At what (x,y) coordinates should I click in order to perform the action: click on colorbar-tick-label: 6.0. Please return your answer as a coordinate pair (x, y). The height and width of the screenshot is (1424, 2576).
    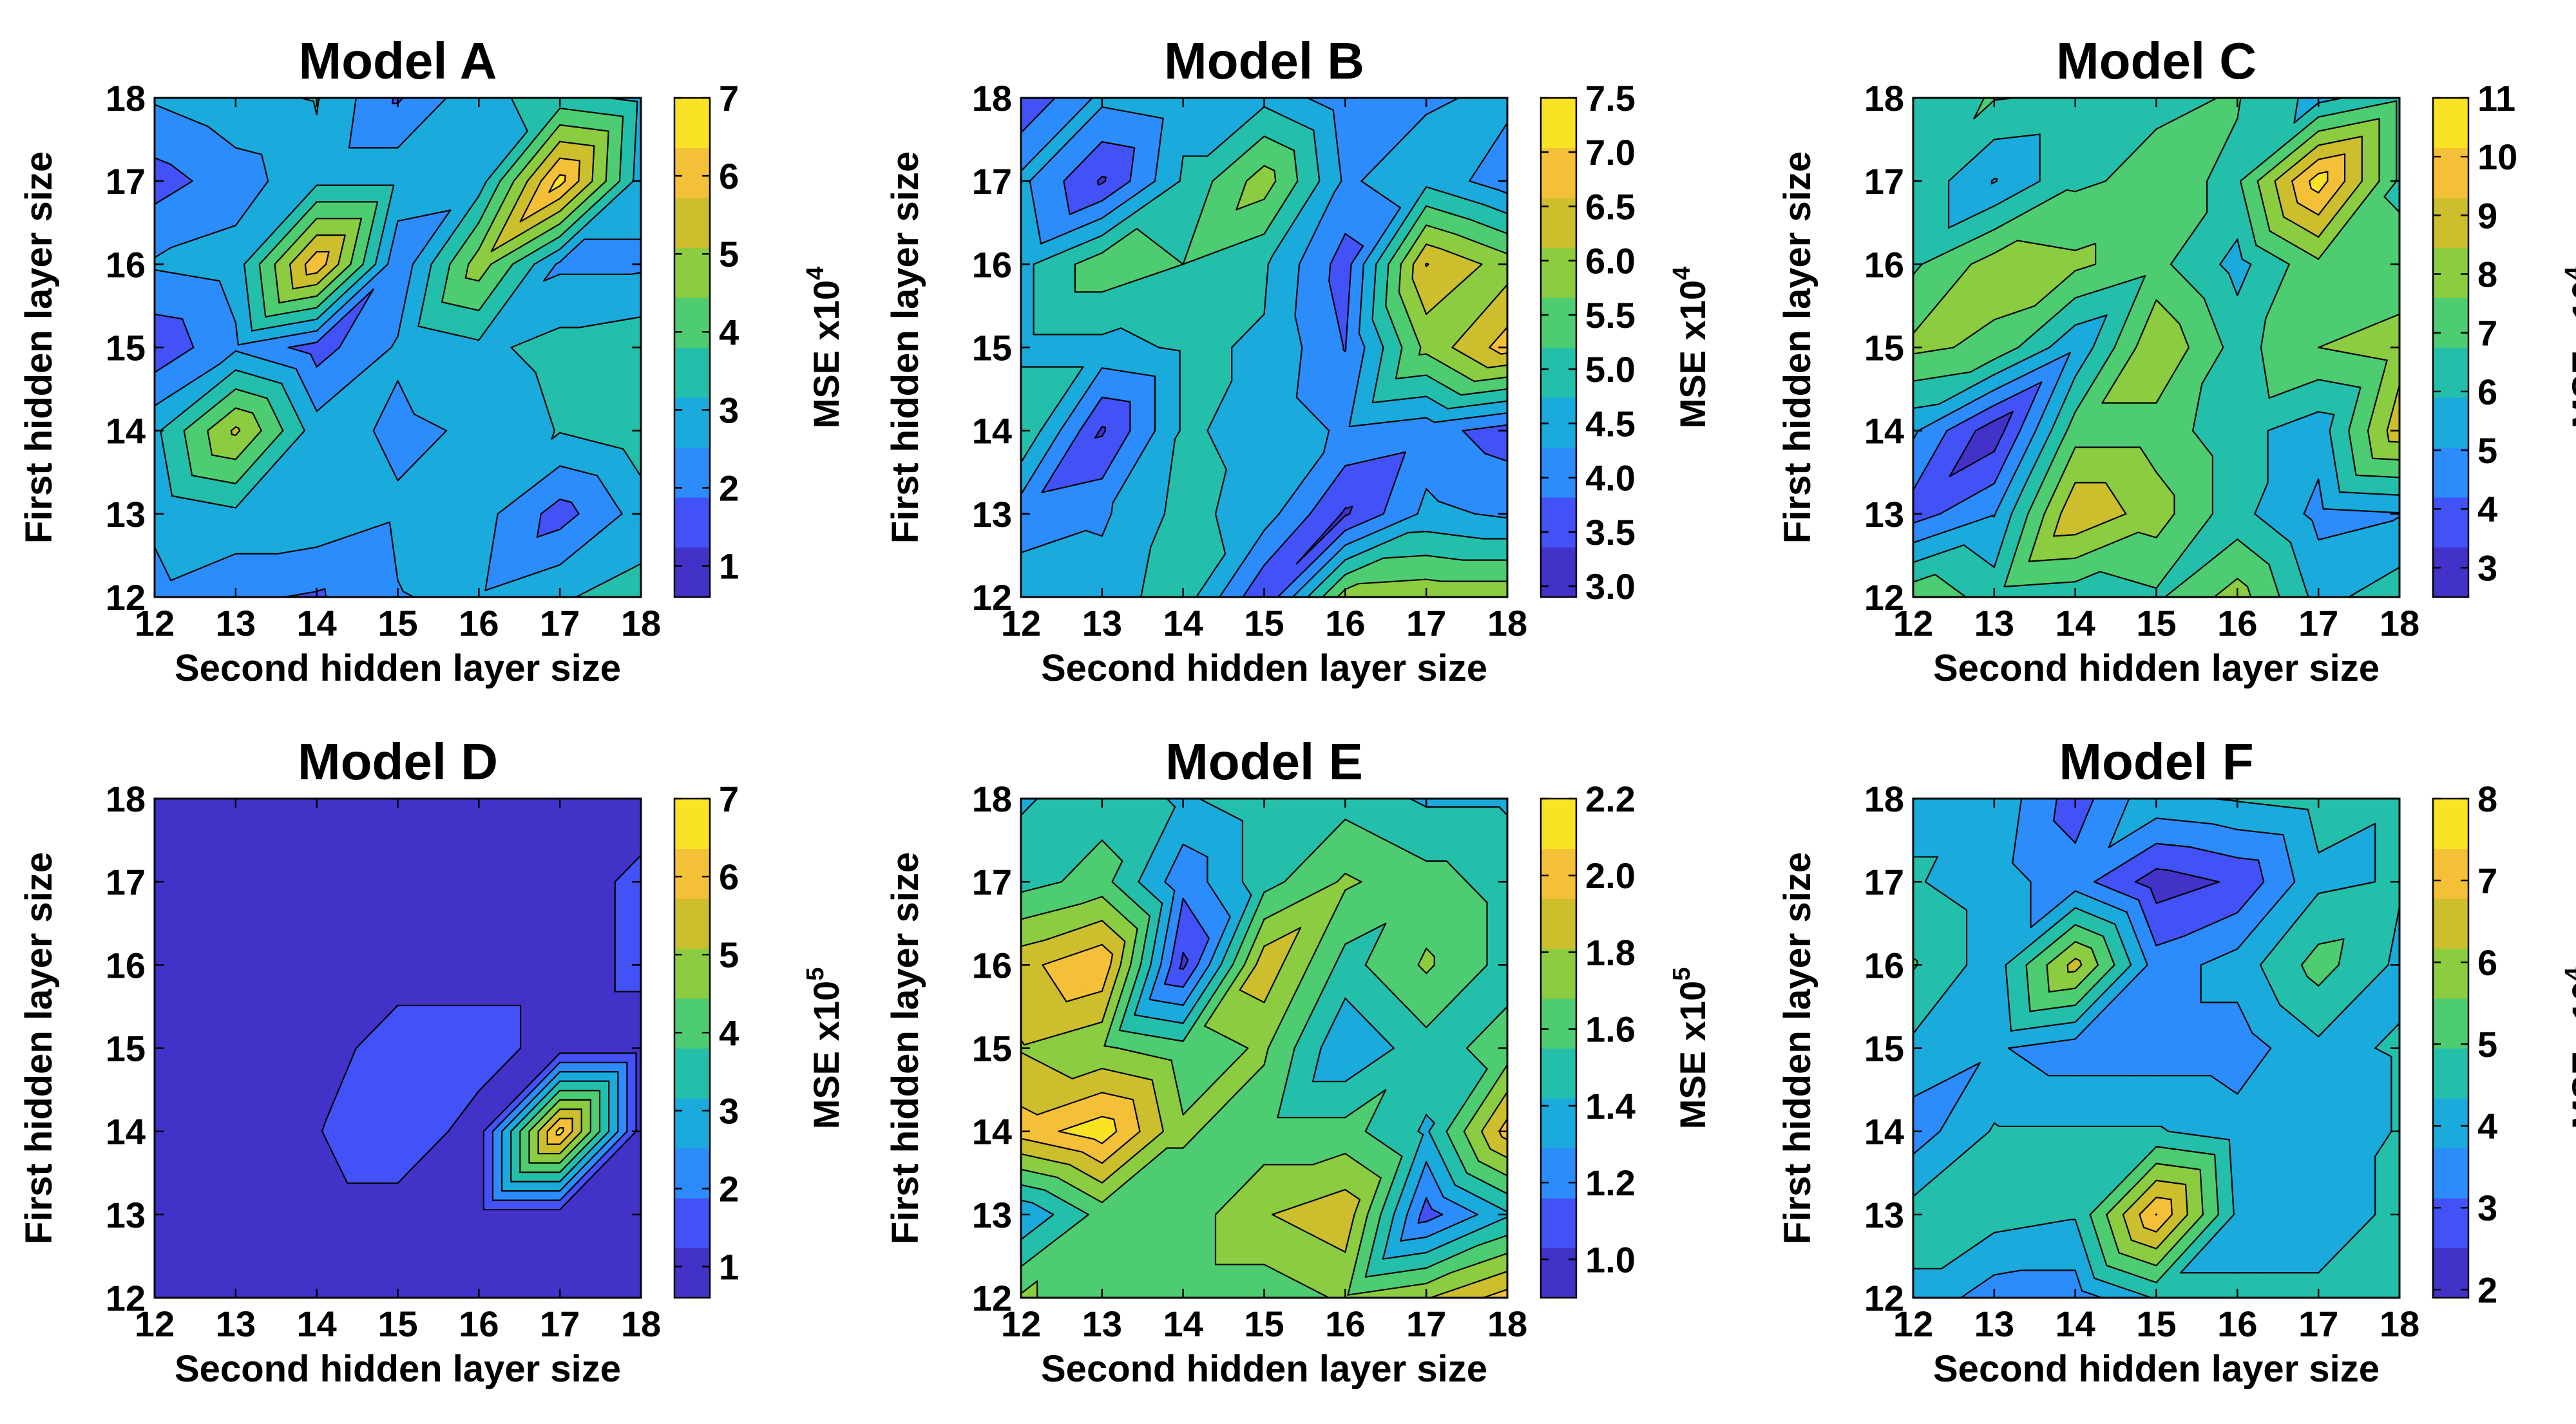
    Looking at the image, I should click on (1610, 261).